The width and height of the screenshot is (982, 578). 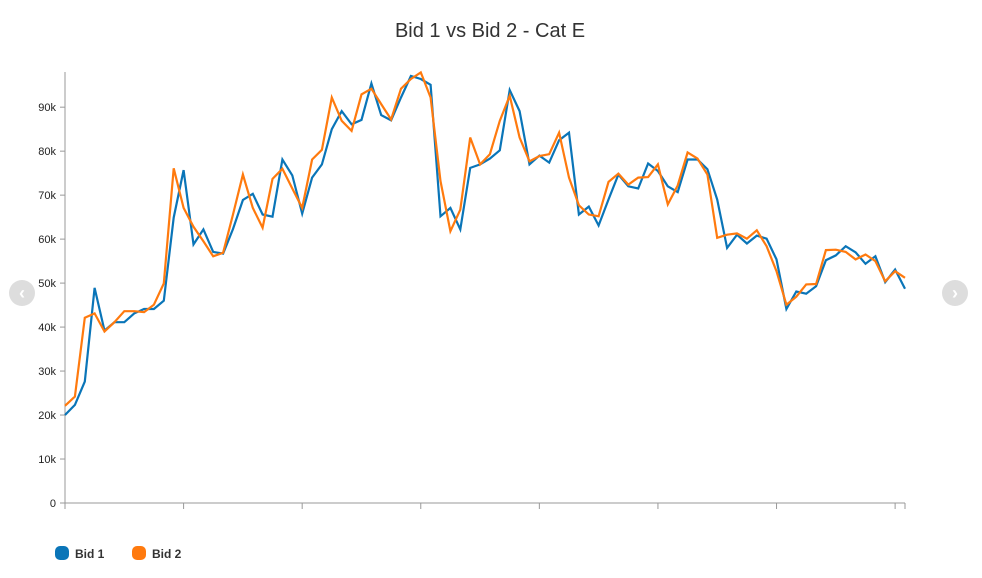 What do you see at coordinates (47, 284) in the screenshot?
I see `y-tick-label: 50k` at bounding box center [47, 284].